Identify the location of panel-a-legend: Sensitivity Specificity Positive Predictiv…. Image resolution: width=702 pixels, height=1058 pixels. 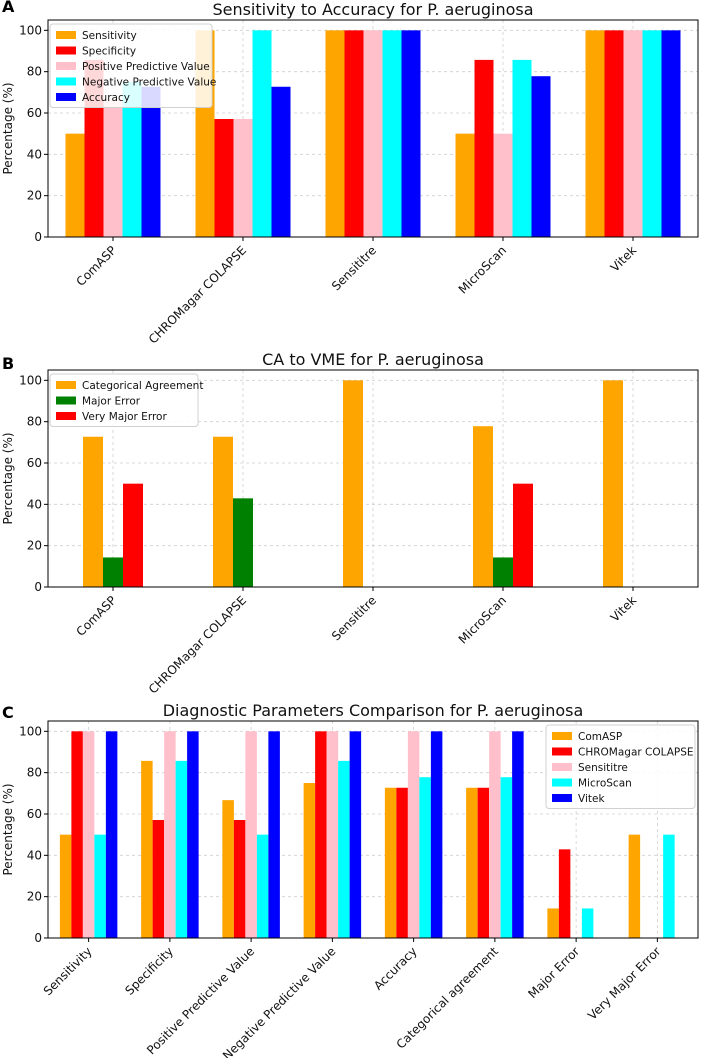
(132, 65).